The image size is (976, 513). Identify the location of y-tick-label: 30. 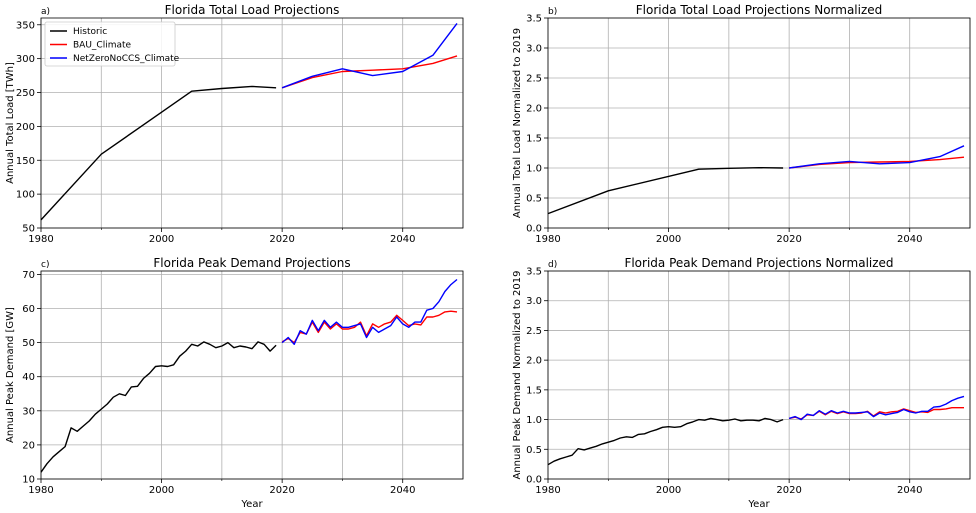
(28, 411).